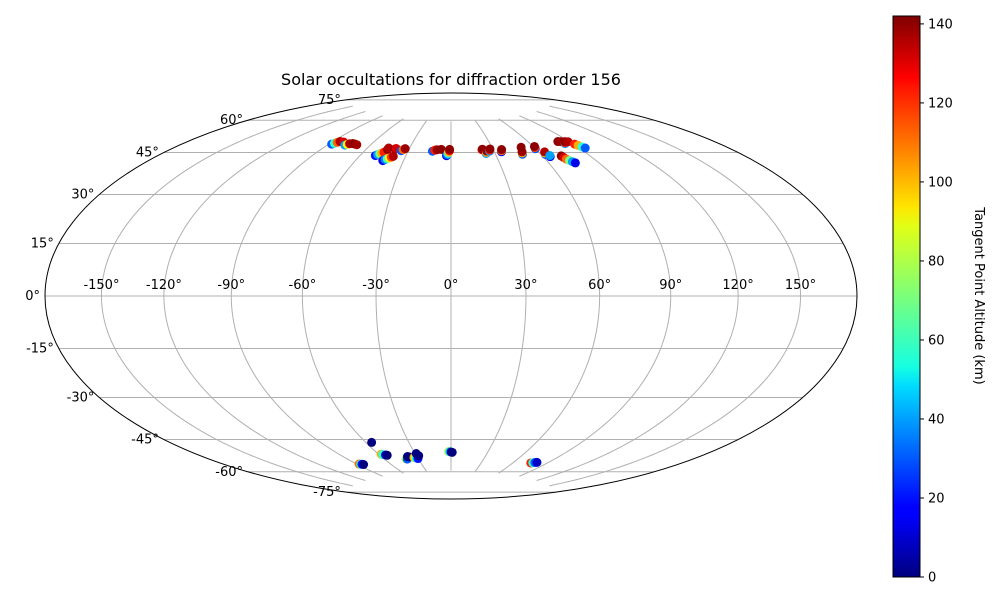  What do you see at coordinates (906, 296) in the screenshot?
I see `colorbar-gradient` at bounding box center [906, 296].